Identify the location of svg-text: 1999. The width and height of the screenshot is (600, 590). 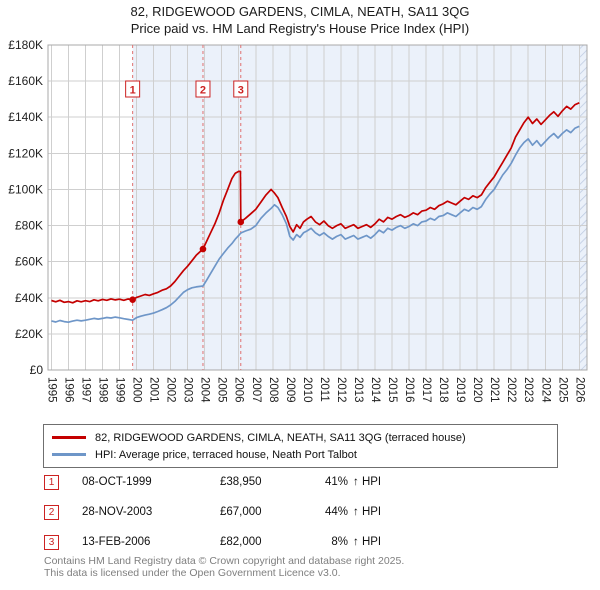
(120, 390).